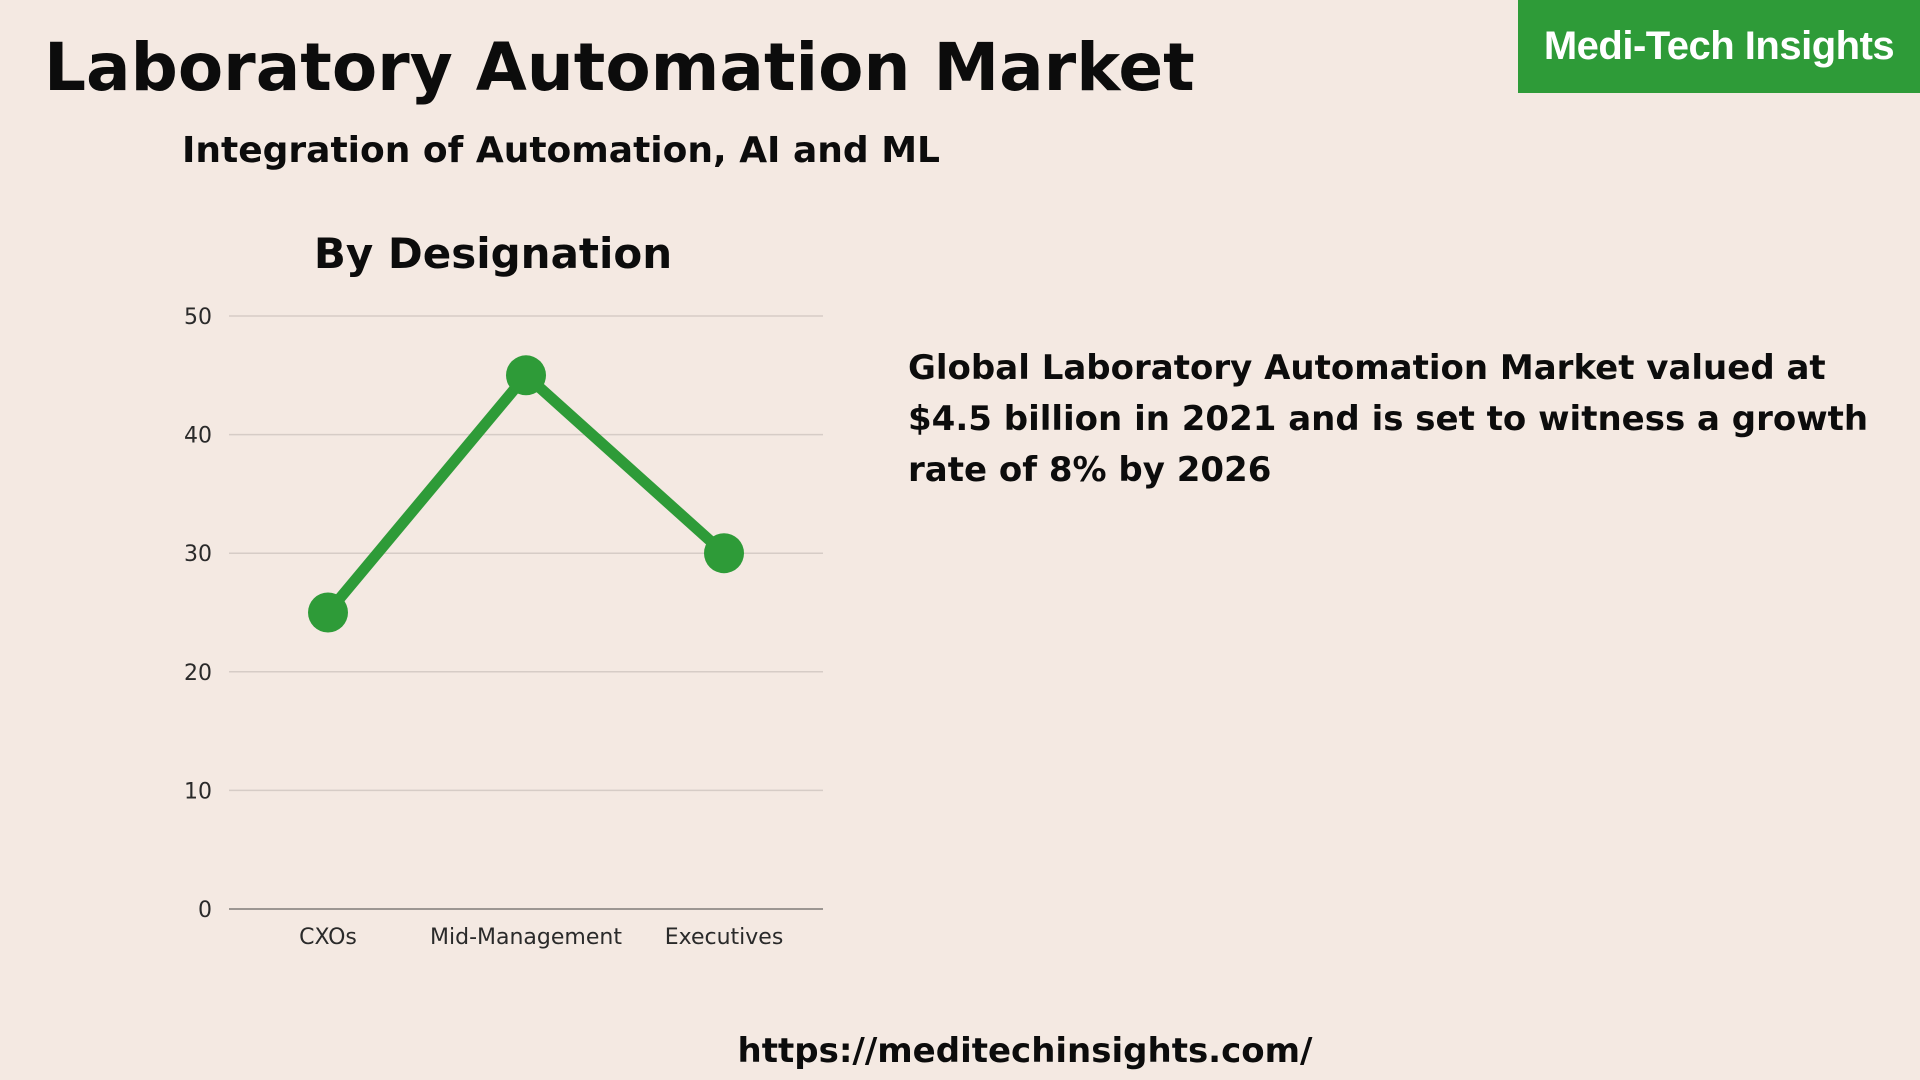 This screenshot has height=1080, width=1920. What do you see at coordinates (724, 937) in the screenshot?
I see `x-tick-label: Executives` at bounding box center [724, 937].